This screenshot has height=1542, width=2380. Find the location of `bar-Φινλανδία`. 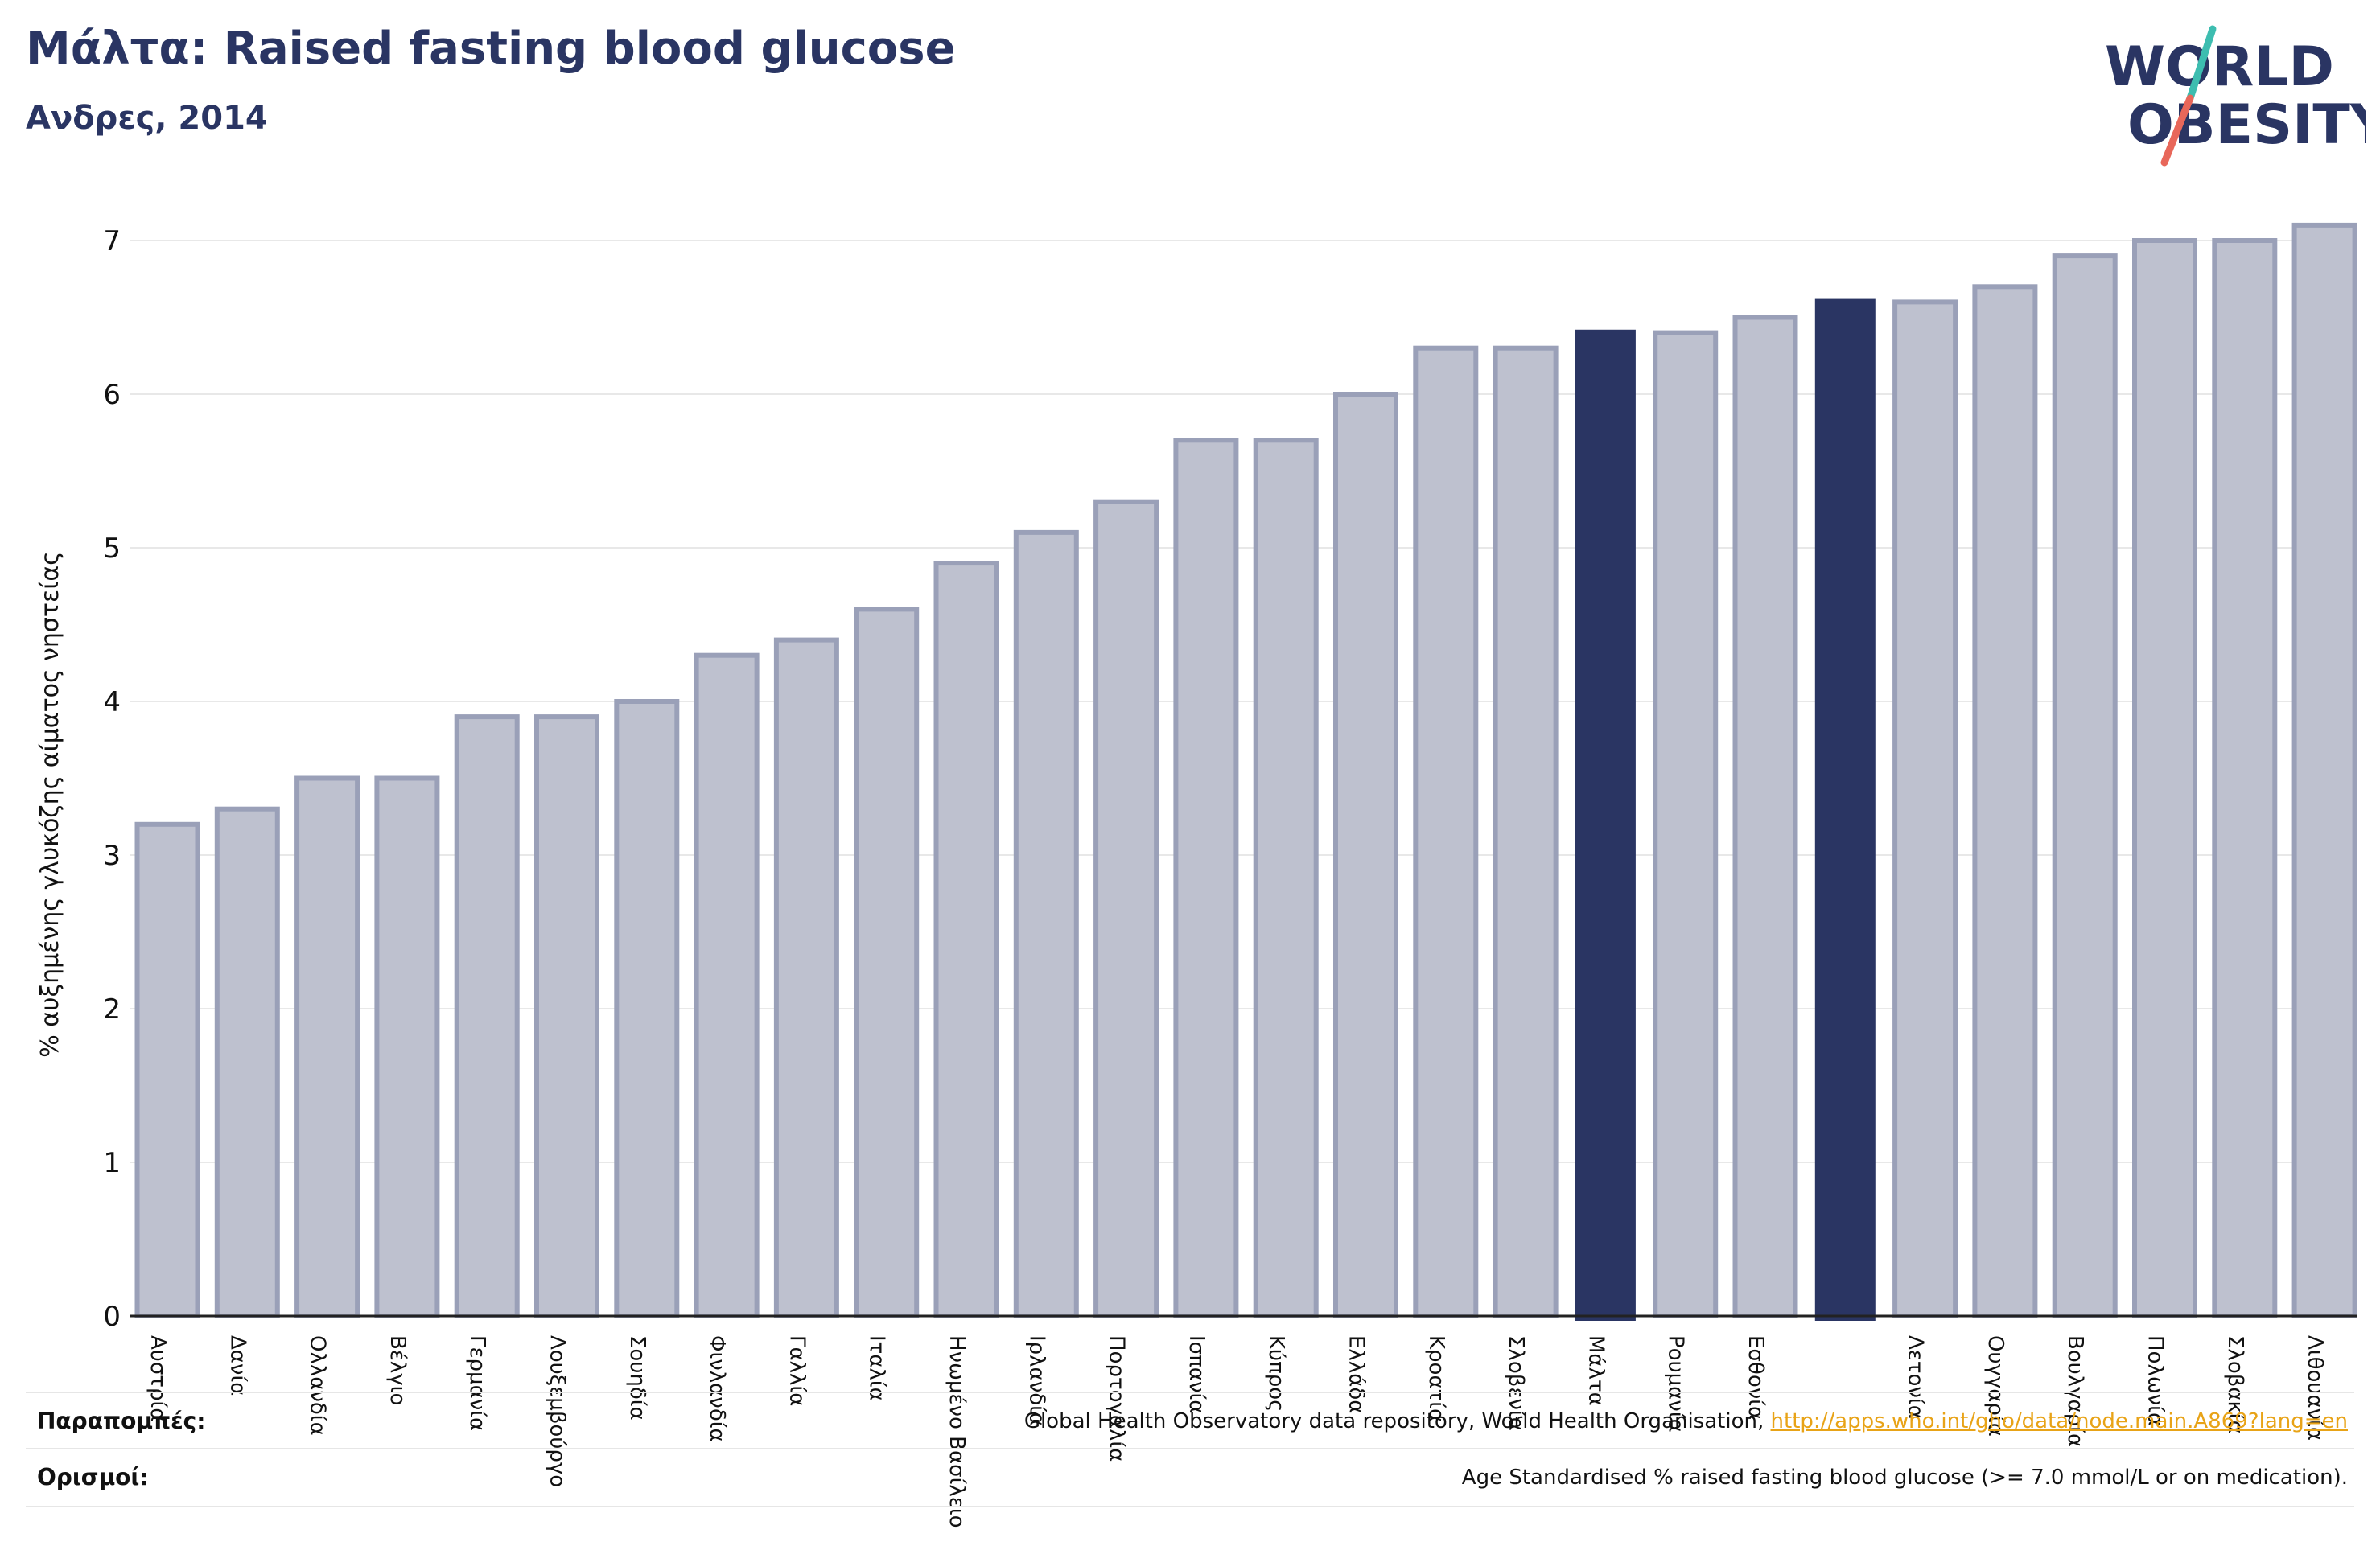

bar-Φινλανδία is located at coordinates (727, 985).